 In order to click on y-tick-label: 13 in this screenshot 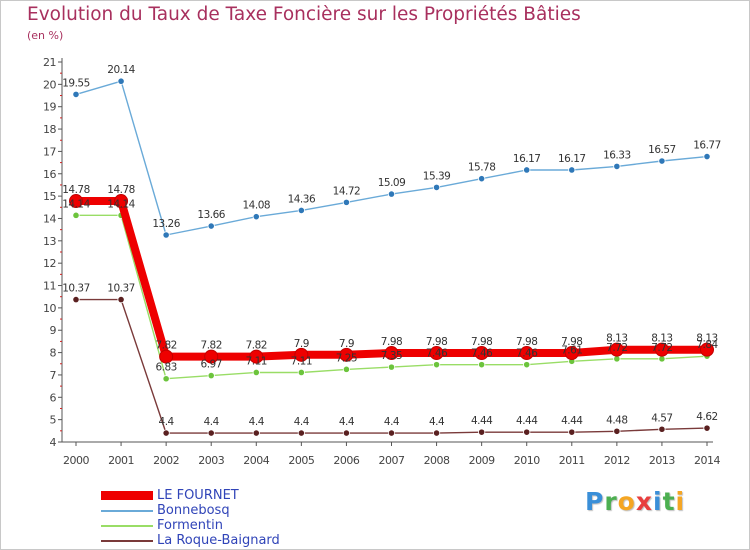, I will do `click(49, 241)`.